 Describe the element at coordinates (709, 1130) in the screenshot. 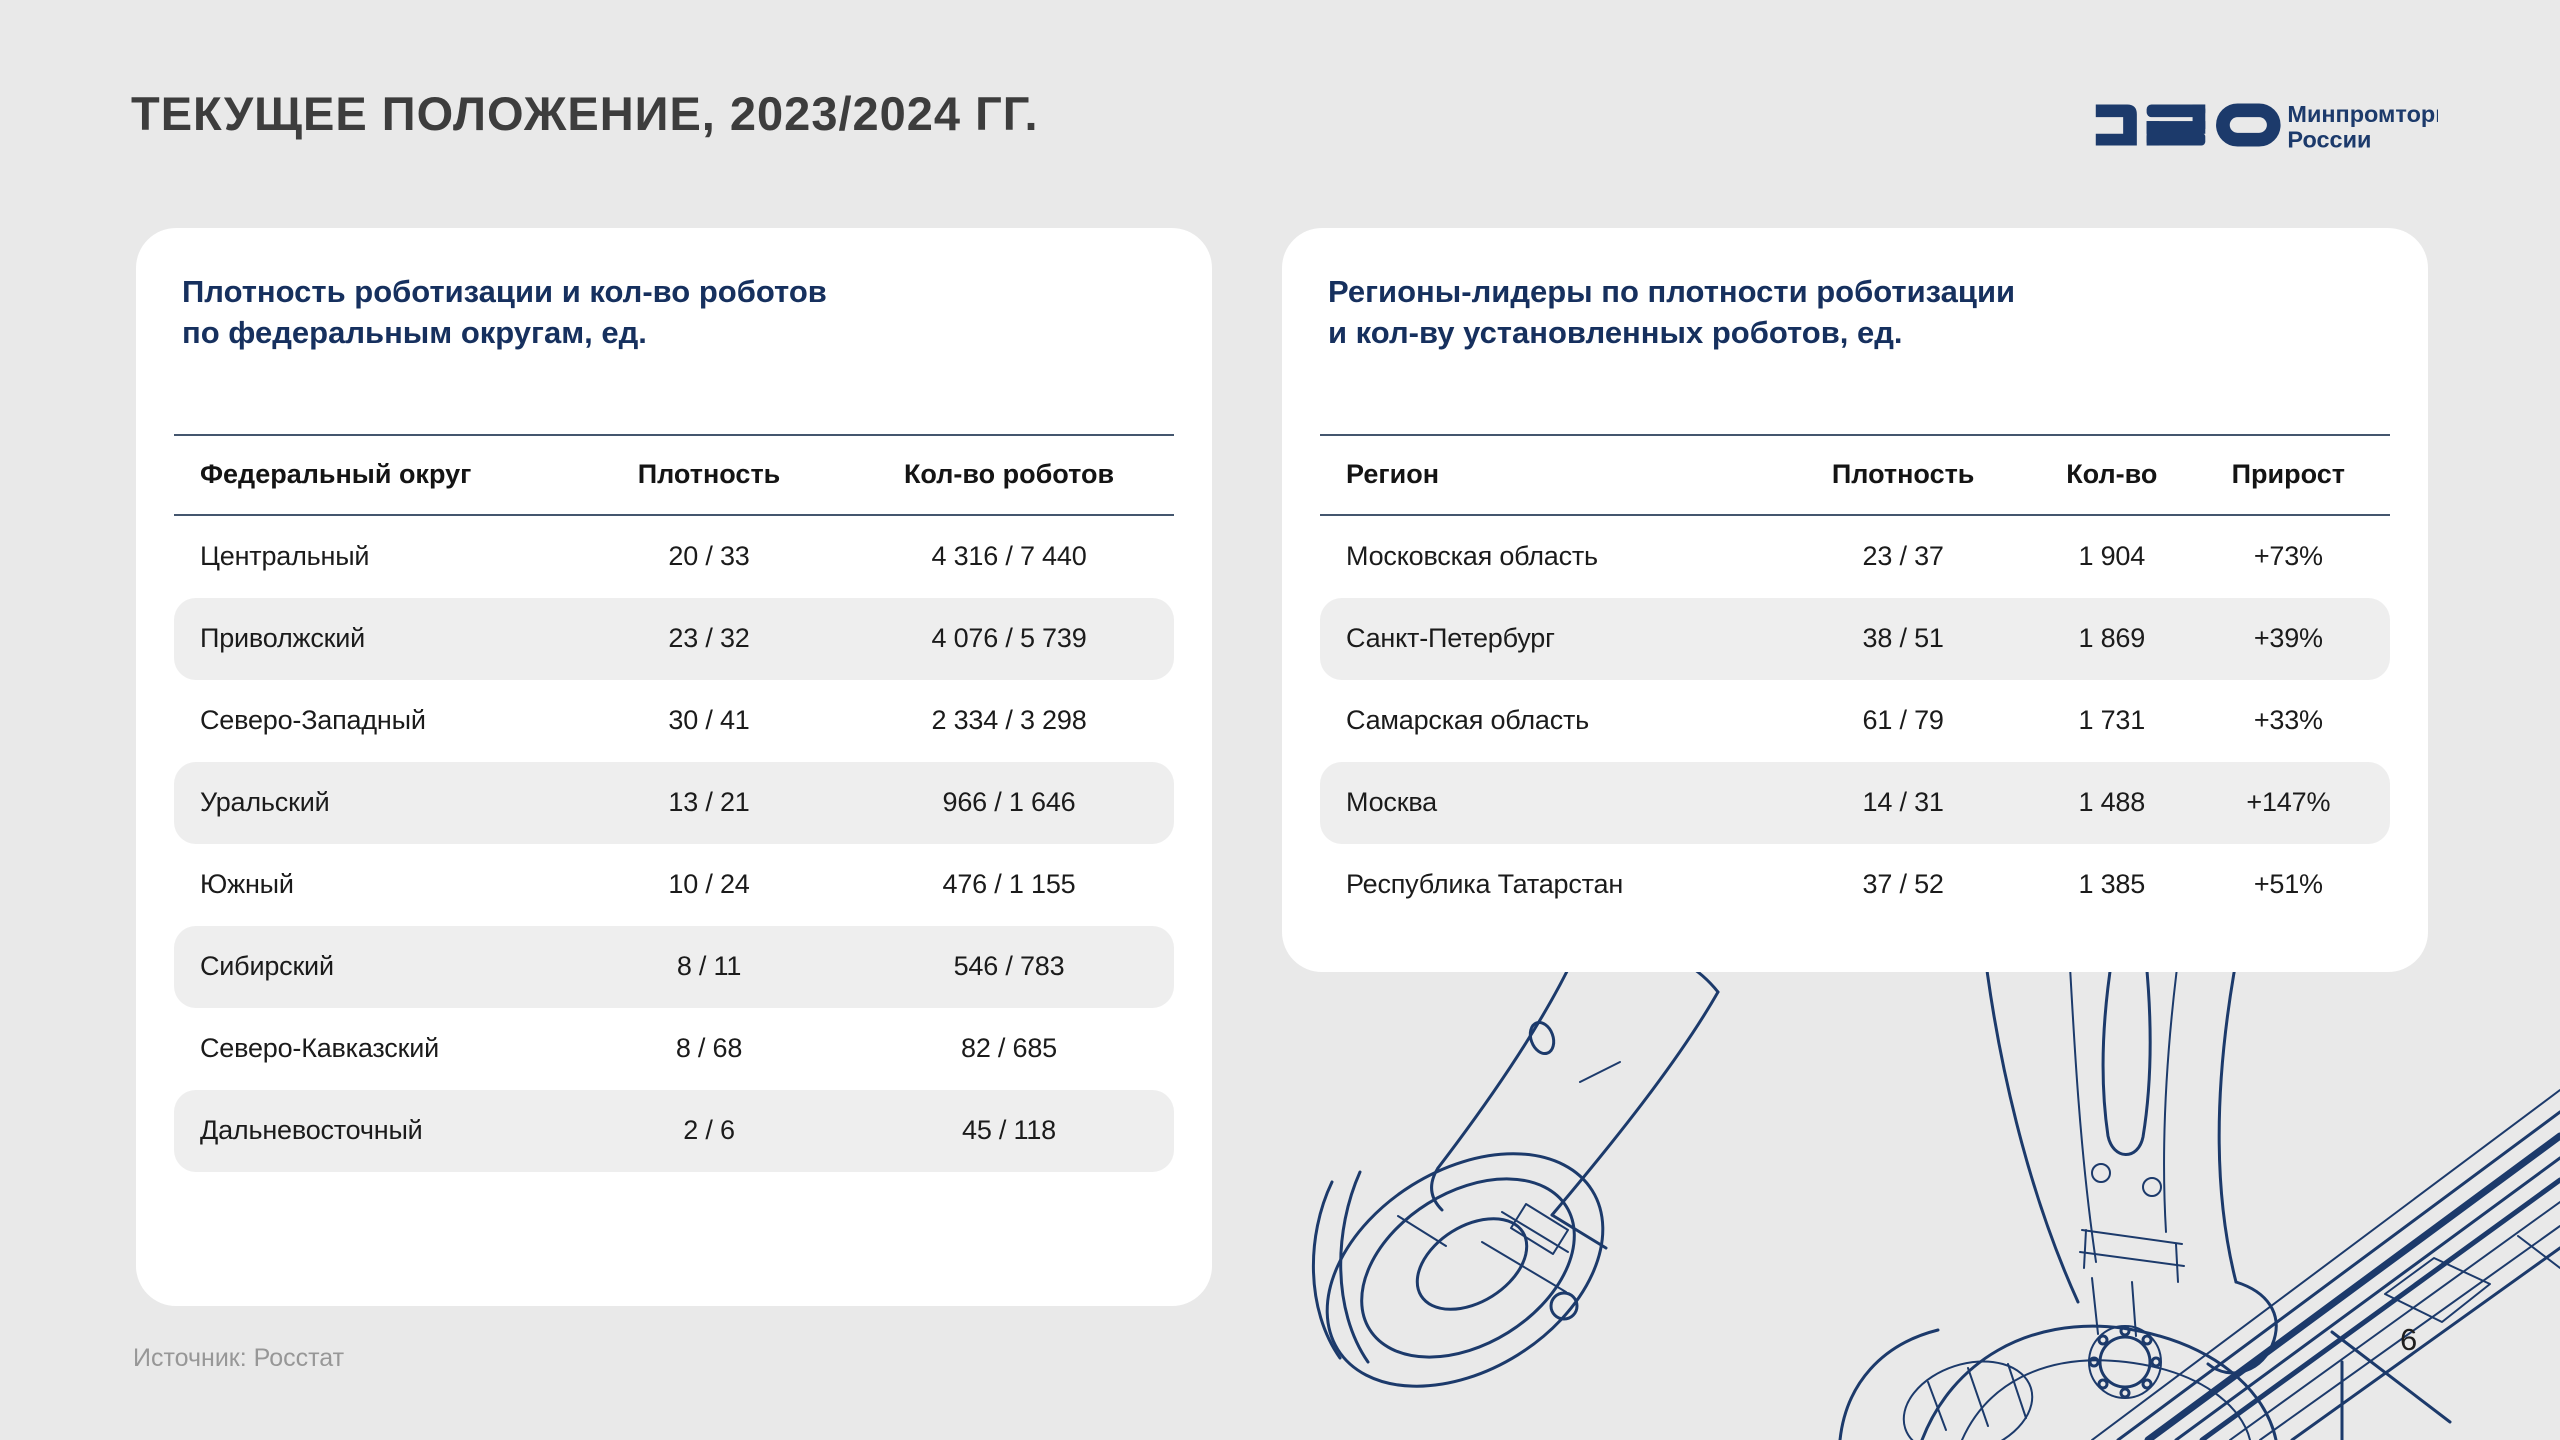

I see `cell-density: 2 / 6` at that location.